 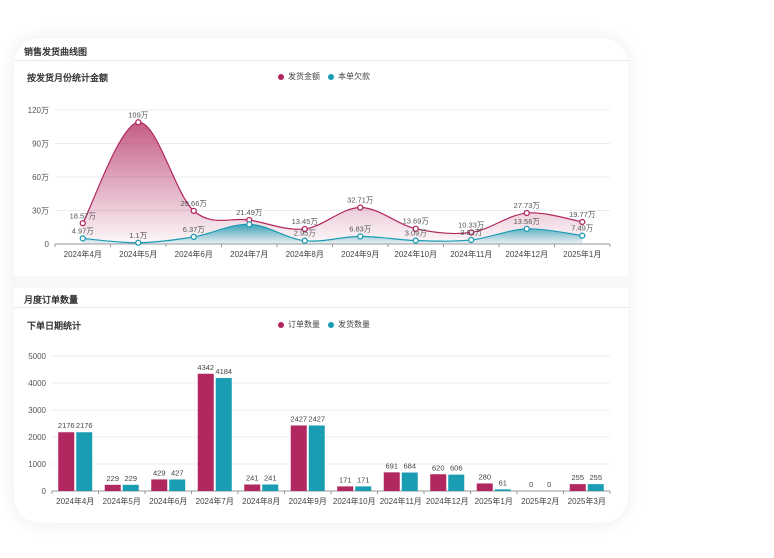 What do you see at coordinates (122, 501) in the screenshot?
I see `bar-x-tick-label: 2024年5月` at bounding box center [122, 501].